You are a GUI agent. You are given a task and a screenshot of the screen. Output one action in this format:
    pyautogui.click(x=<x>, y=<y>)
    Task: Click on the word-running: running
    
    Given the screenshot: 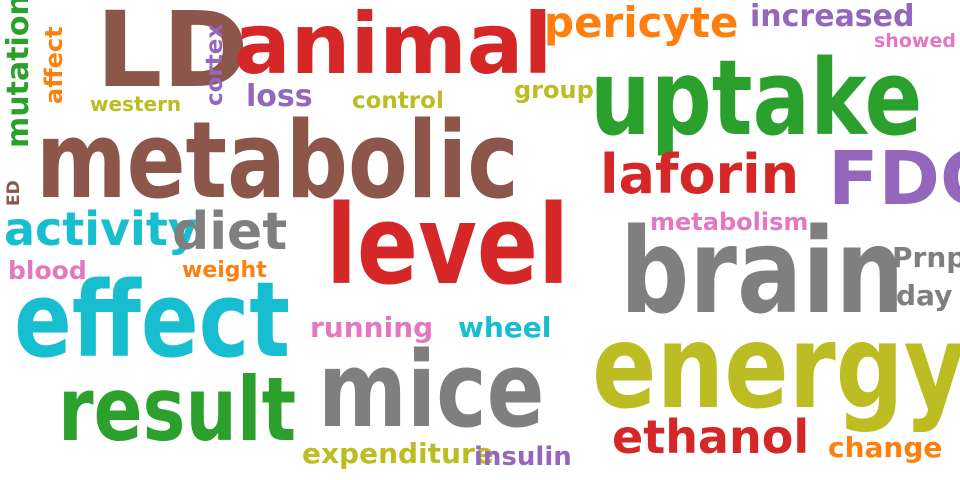 What is the action you would take?
    pyautogui.click(x=372, y=327)
    